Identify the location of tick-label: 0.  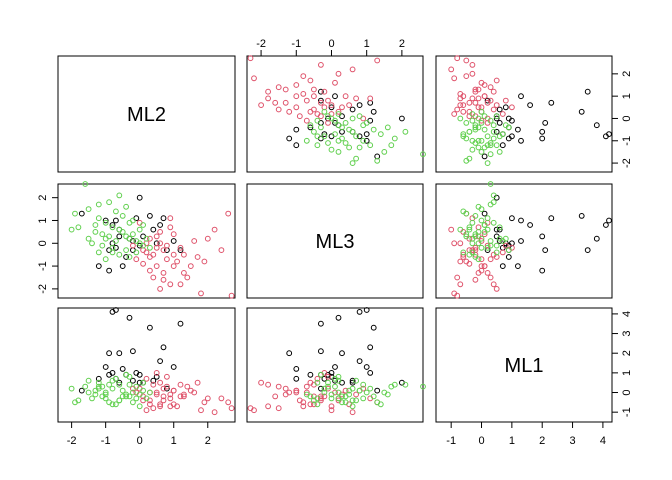
(481, 441).